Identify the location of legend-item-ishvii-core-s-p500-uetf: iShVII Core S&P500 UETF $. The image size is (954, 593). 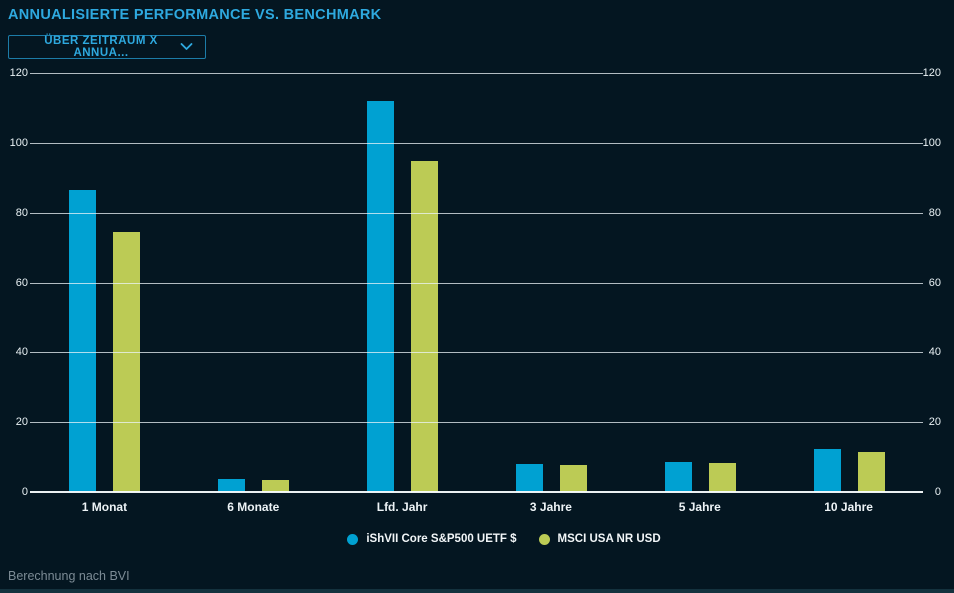
(432, 539).